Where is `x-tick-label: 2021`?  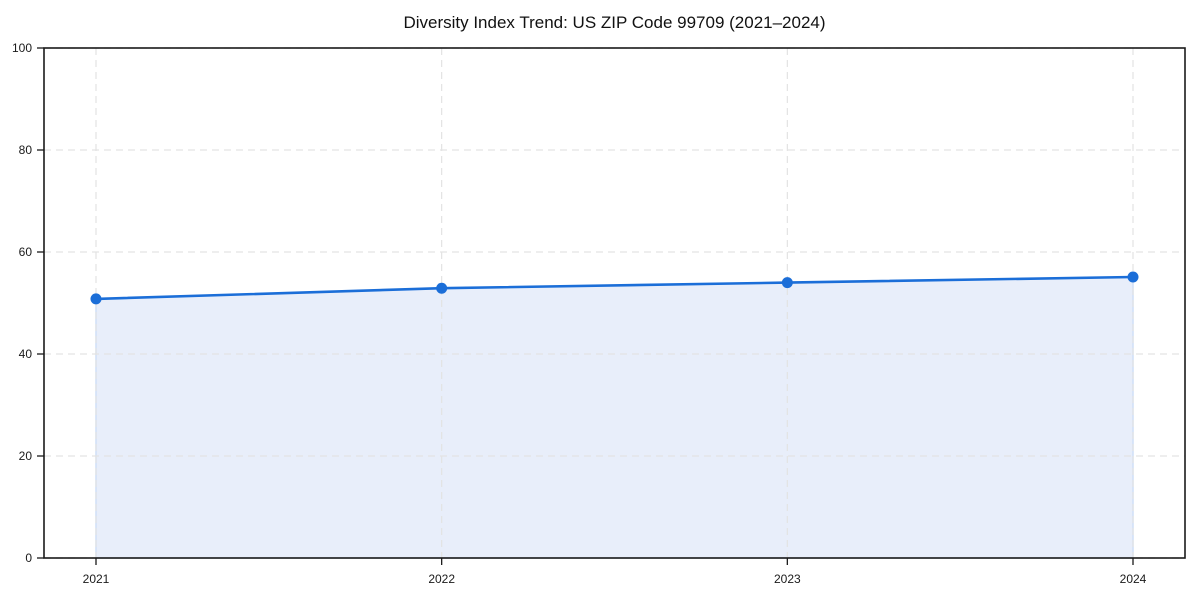 x-tick-label: 2021 is located at coordinates (96, 579).